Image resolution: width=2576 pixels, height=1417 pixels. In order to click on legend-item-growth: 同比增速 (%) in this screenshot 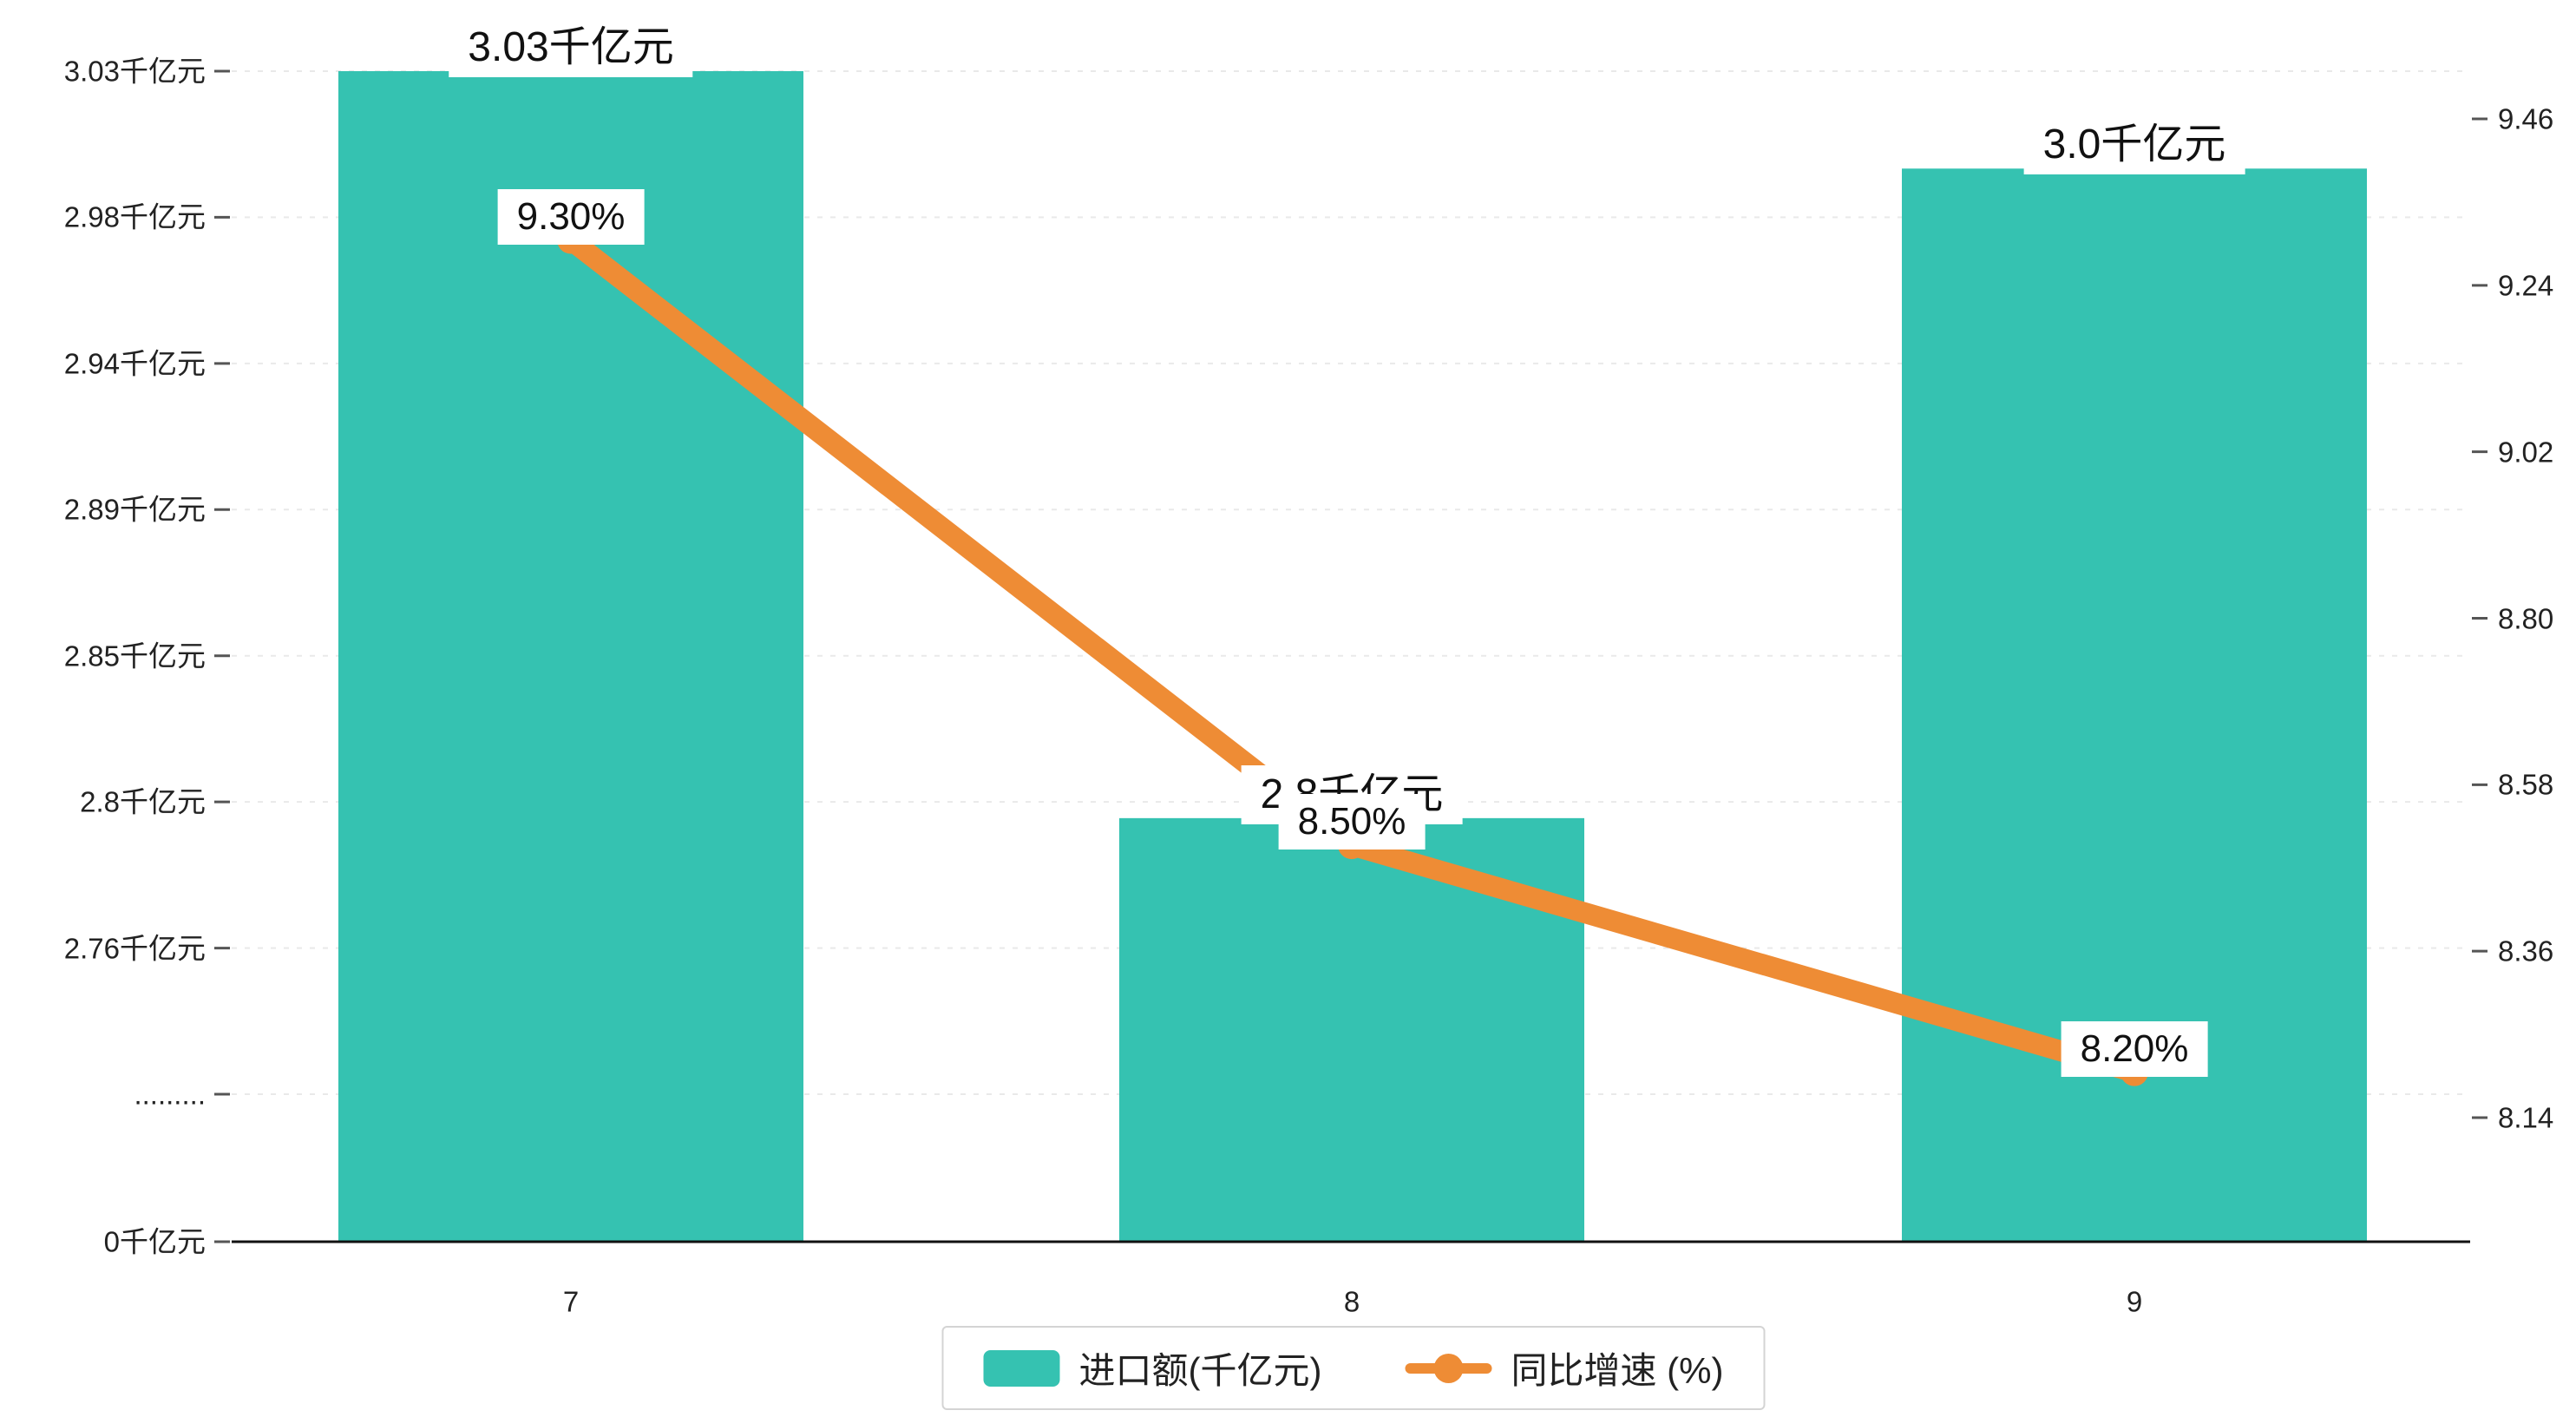, I will do `click(1564, 1368)`.